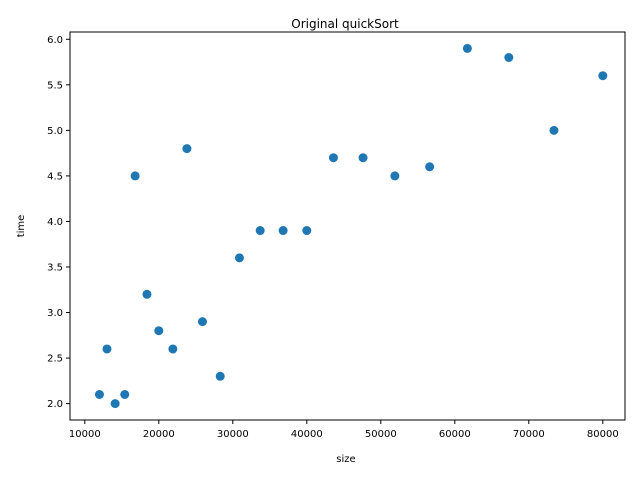 The height and width of the screenshot is (480, 640). I want to click on x-tick-label-7: 70000, so click(529, 434).